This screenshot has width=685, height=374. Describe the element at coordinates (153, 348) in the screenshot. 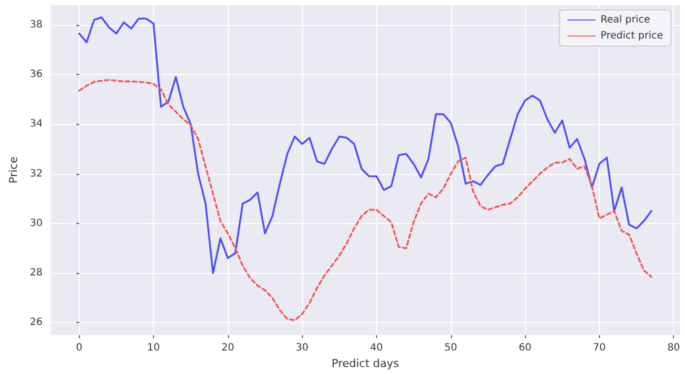

I see `x-tick-label: 10` at that location.